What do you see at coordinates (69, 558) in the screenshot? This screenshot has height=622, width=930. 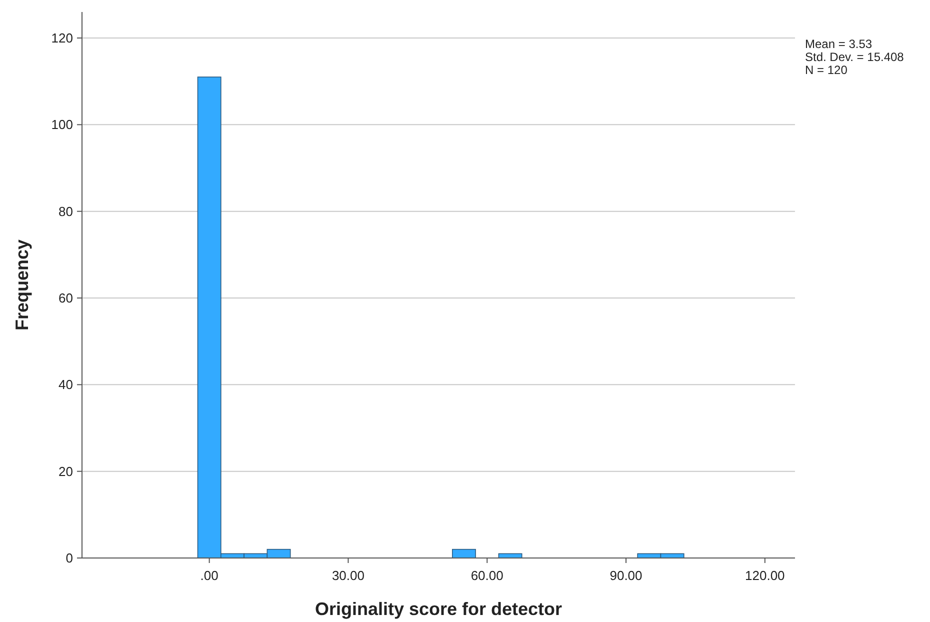 I see `y-tick-label: 0` at bounding box center [69, 558].